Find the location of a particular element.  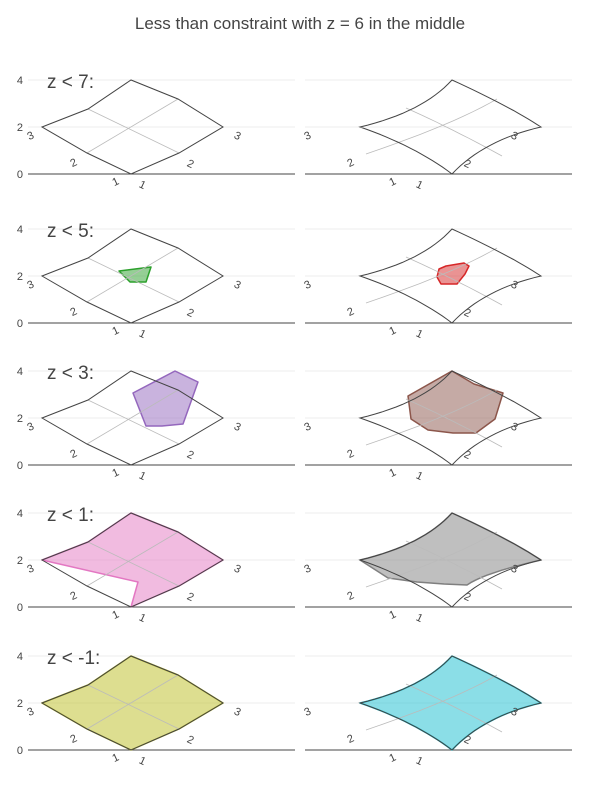

subplot-row: 0241 12 23 3z < -1:1 12 23 3 is located at coordinates (294, 708).